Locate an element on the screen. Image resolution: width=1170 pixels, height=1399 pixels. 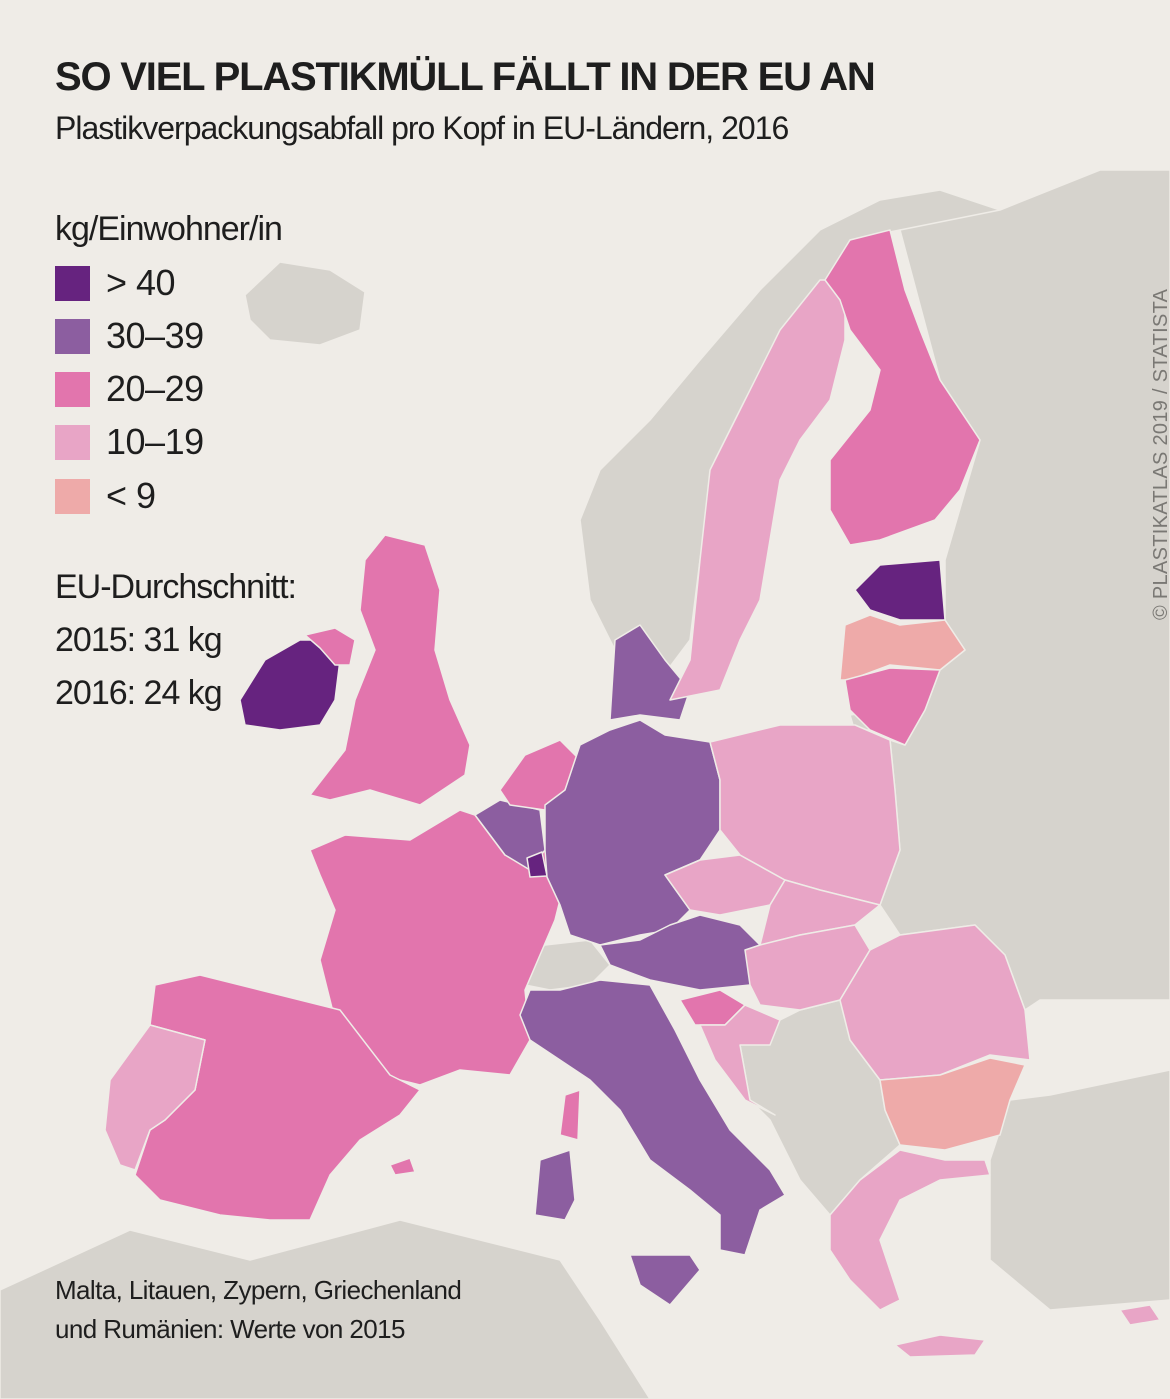
region-sicily is located at coordinates (665, 1280).